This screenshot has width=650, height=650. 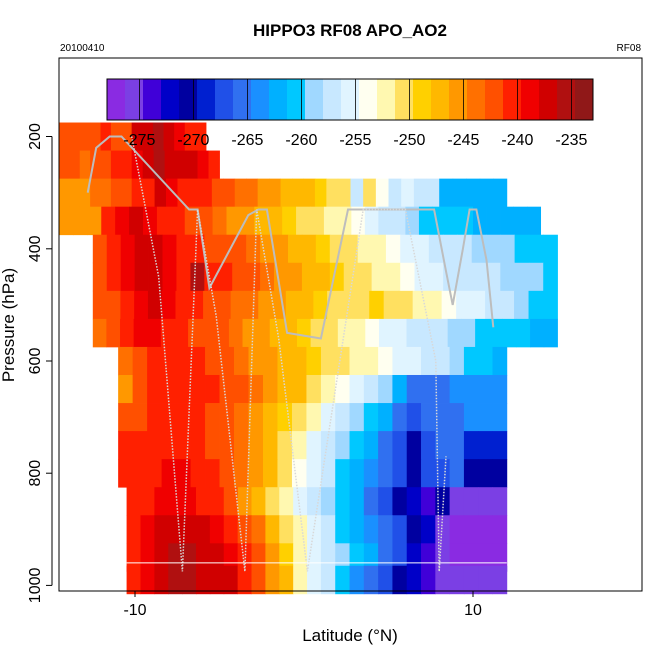 I want to click on colorbar-tick-label: -275, so click(x=139, y=140).